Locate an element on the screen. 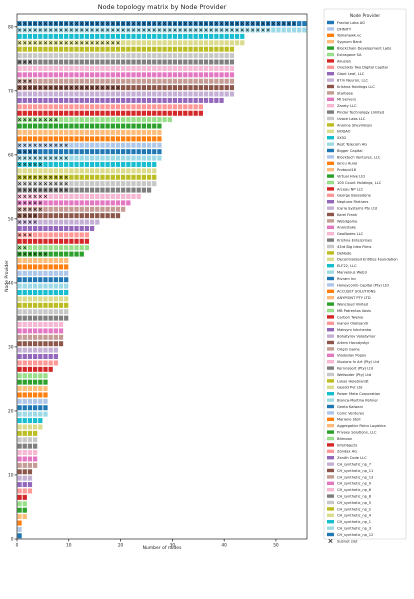  legend-label: 0X52 is located at coordinates (341, 138).